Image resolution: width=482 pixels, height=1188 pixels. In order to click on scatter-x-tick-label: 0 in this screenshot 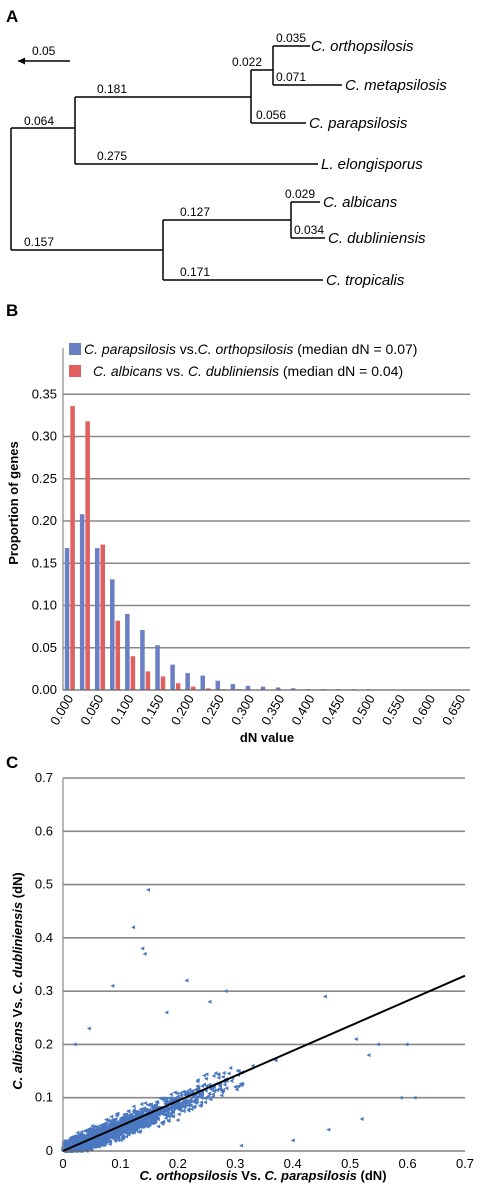, I will do `click(62, 1163)`.